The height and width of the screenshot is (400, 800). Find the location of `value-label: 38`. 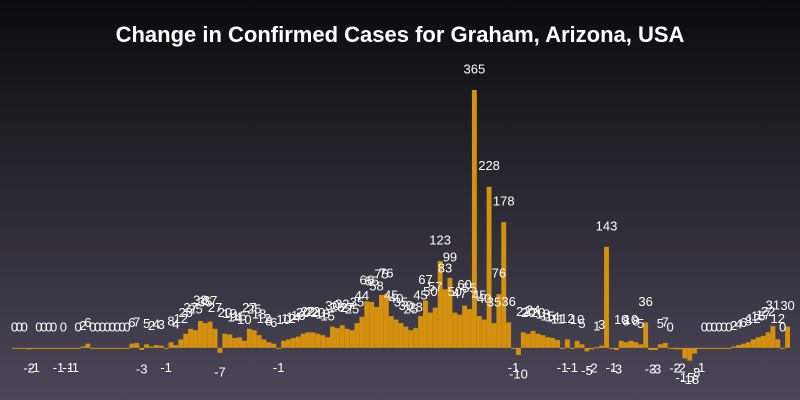

value-label: 38 is located at coordinates (200, 299).